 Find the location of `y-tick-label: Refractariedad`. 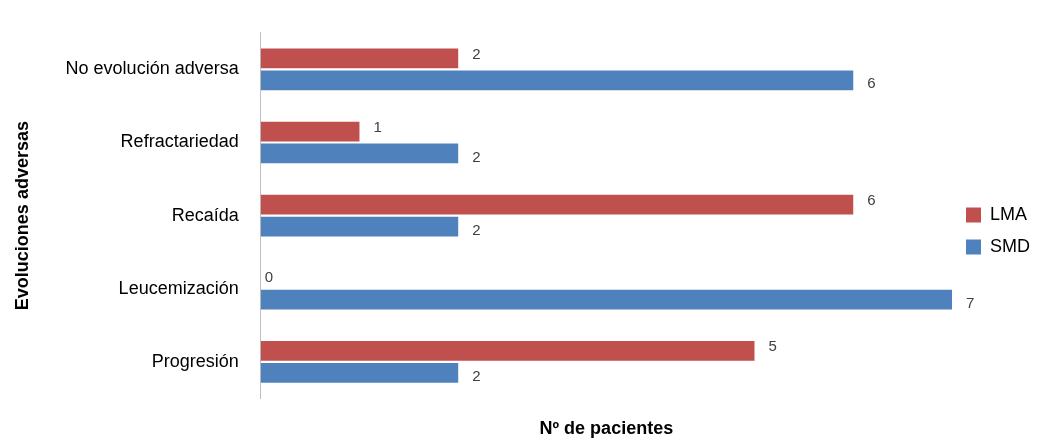

y-tick-label: Refractariedad is located at coordinates (179, 141).